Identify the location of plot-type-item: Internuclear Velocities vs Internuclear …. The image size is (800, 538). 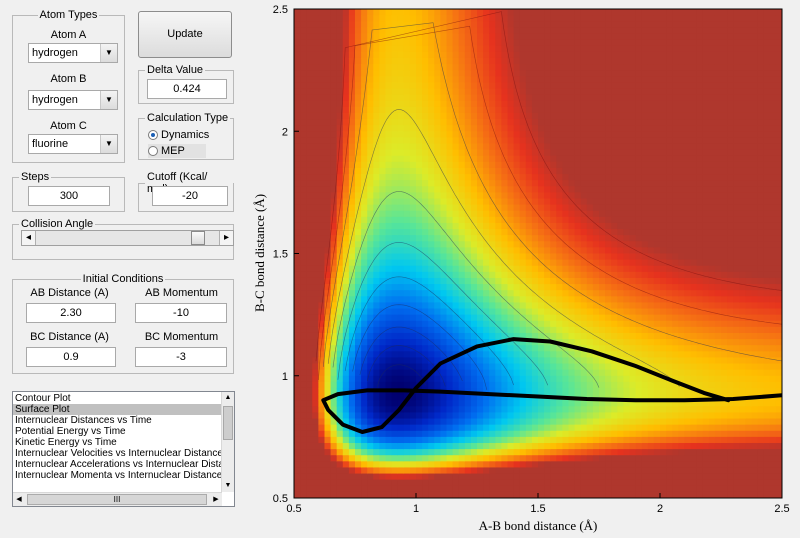
(118, 453).